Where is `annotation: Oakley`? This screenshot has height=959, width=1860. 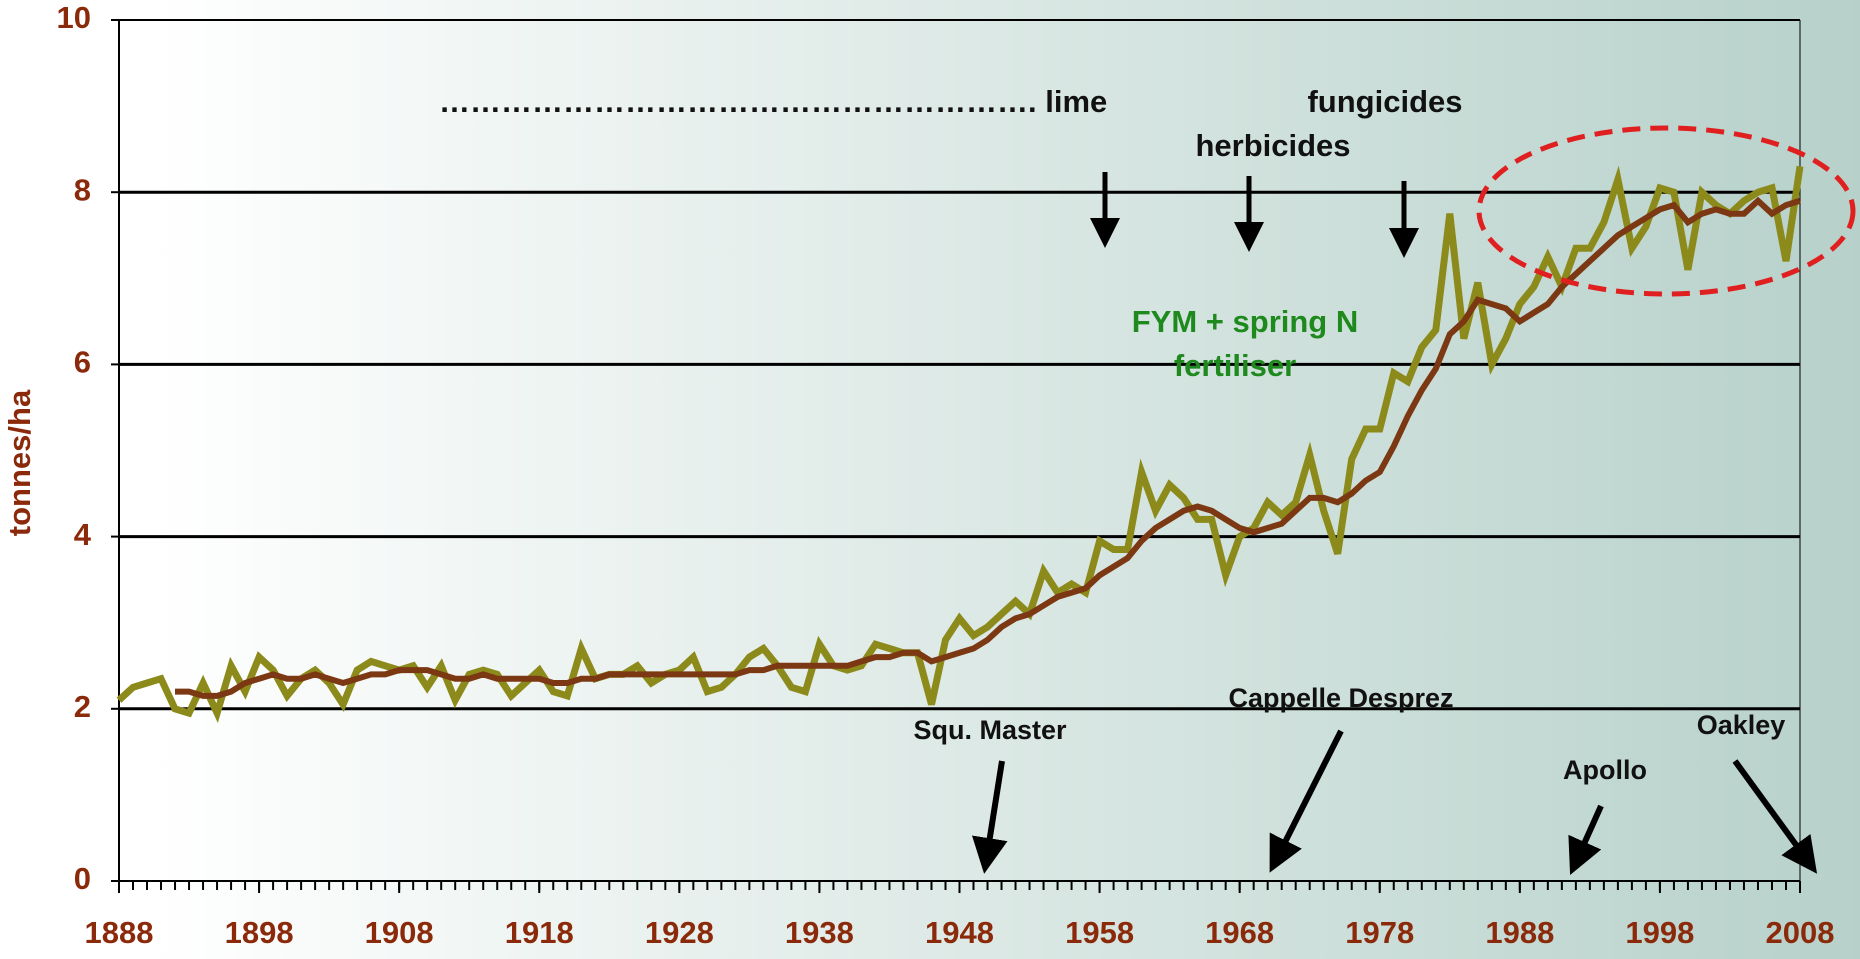 annotation: Oakley is located at coordinates (1741, 725).